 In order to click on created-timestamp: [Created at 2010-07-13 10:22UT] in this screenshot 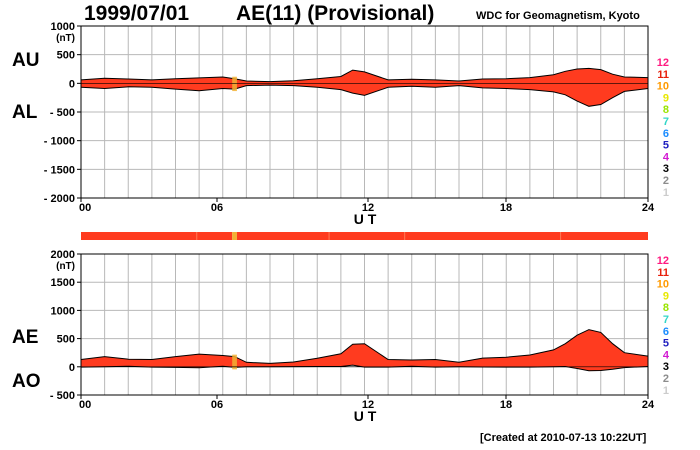, I will do `click(563, 438)`.